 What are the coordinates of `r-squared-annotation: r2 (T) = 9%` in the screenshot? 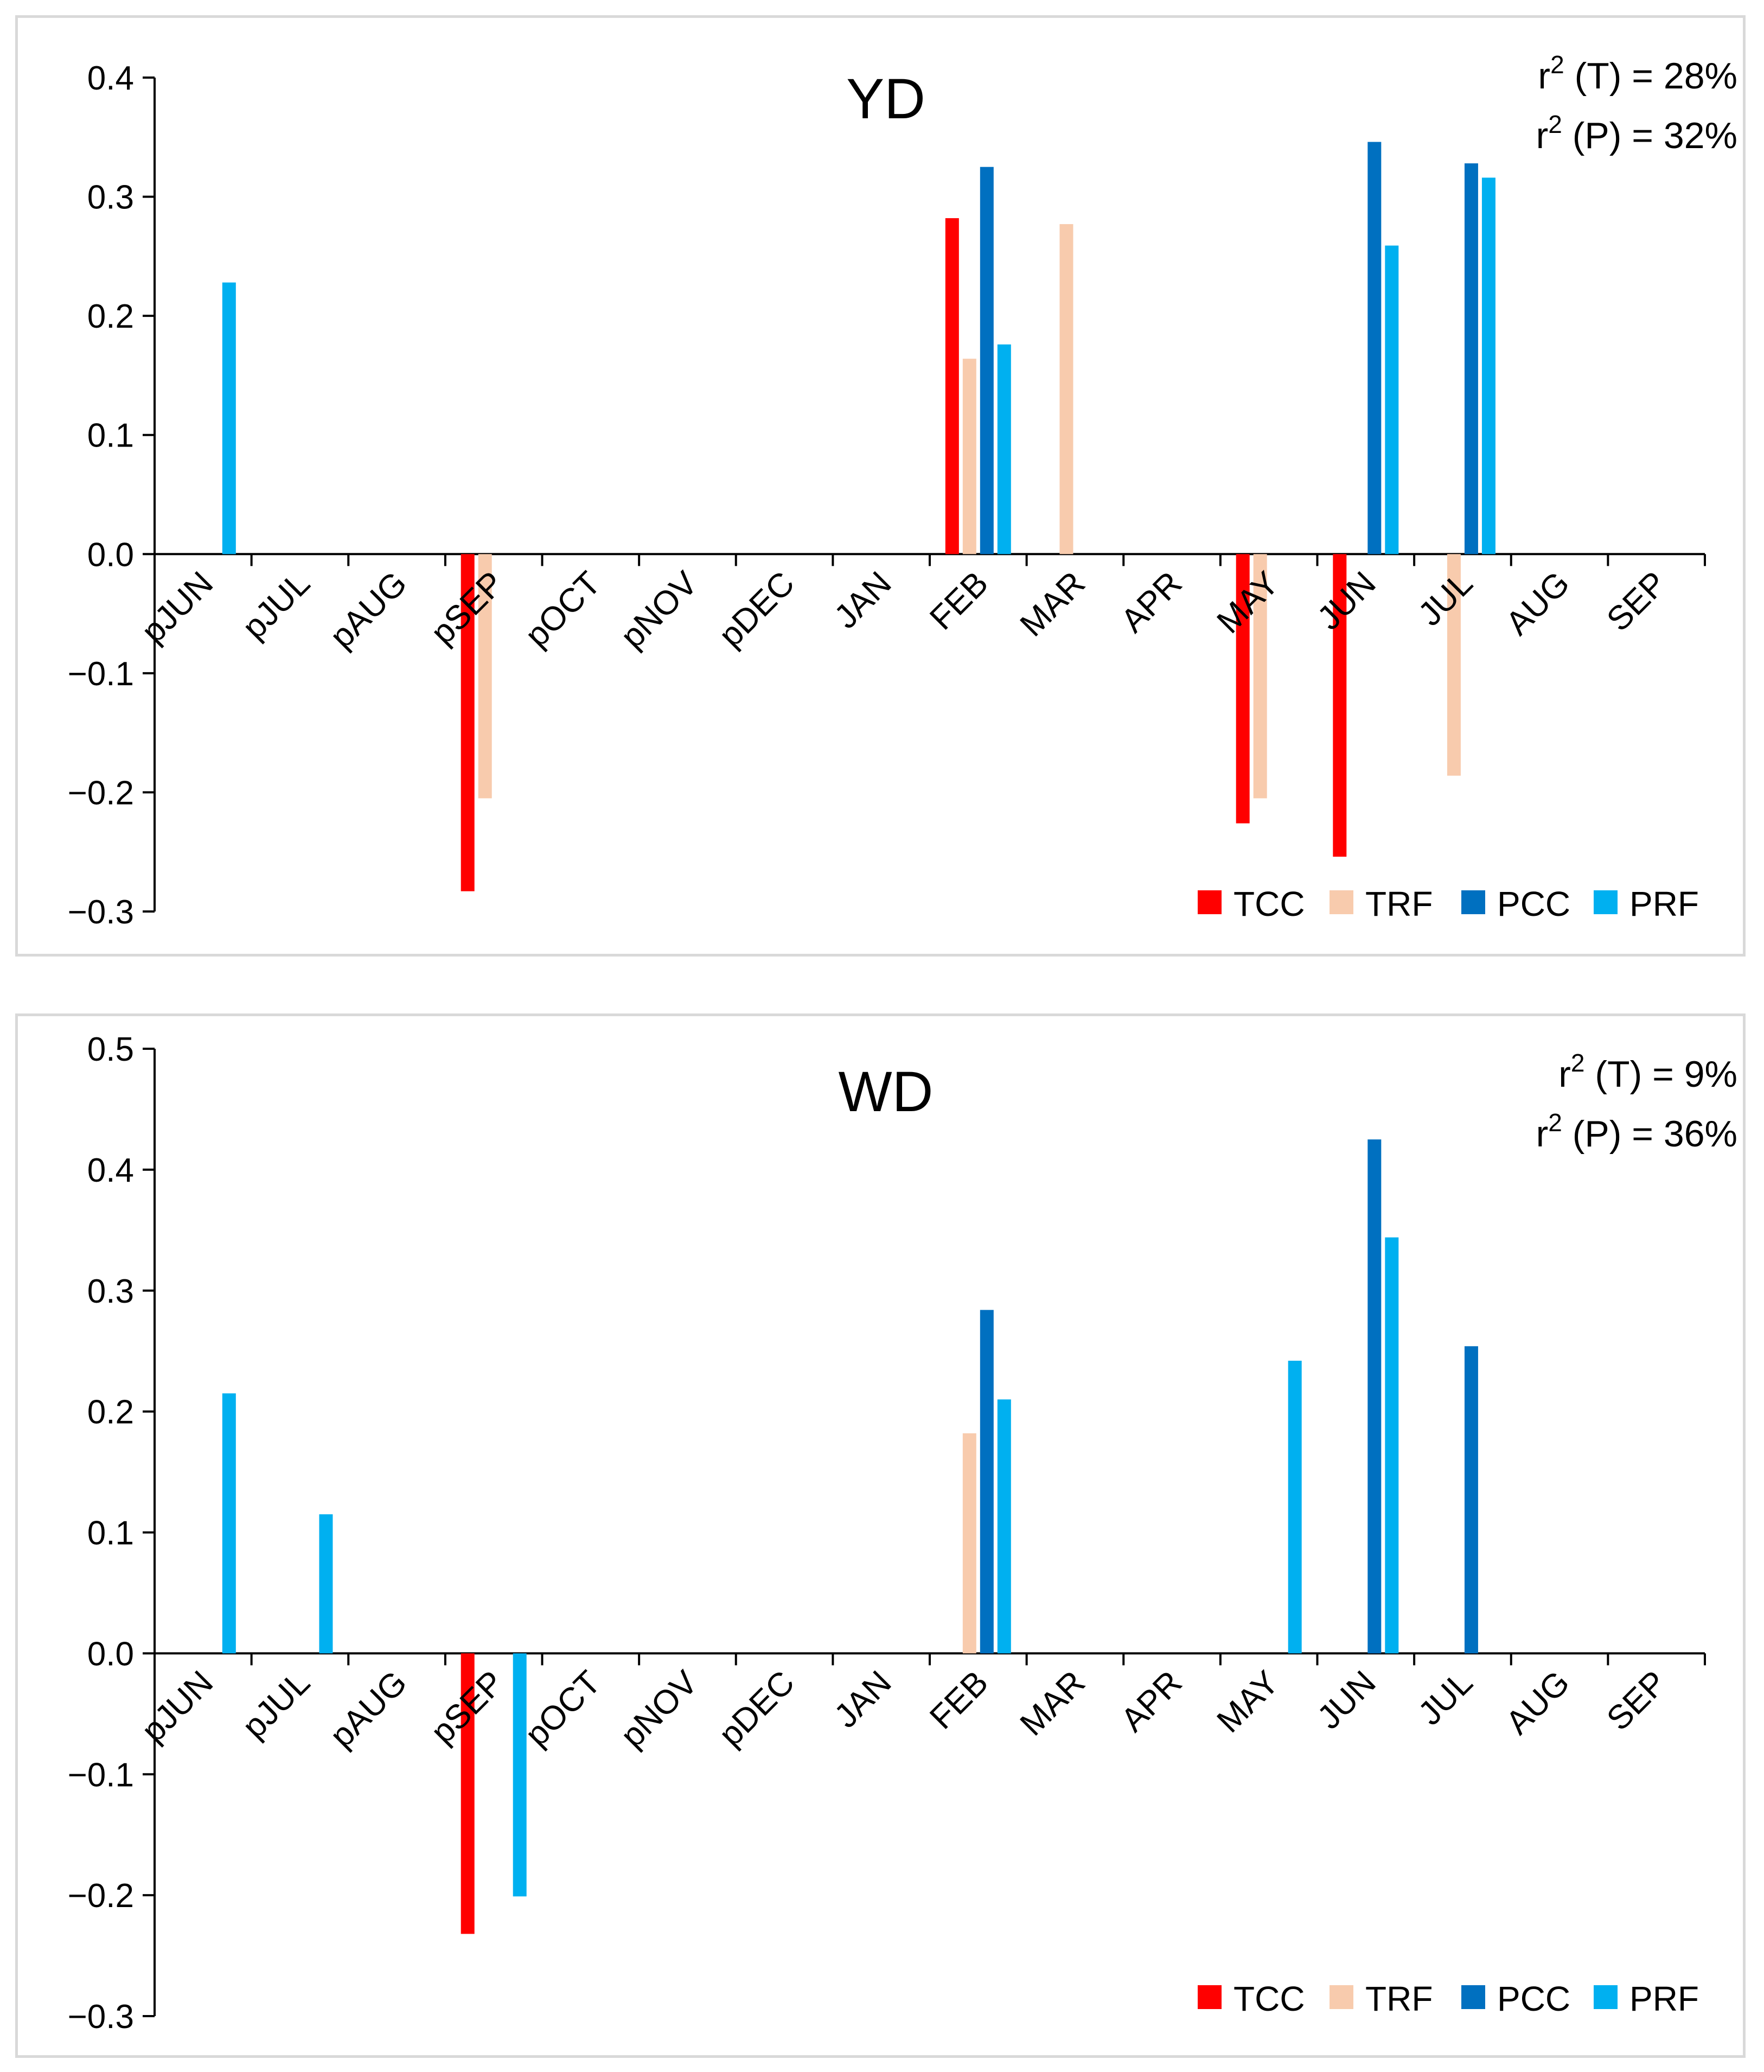 It's located at (1647, 1072).